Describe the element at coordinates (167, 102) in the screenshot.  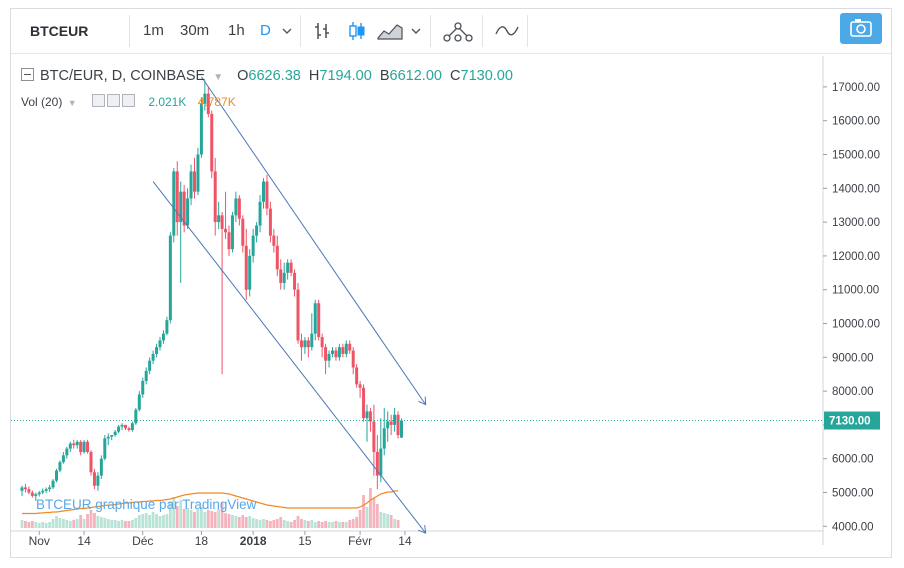
I see `volume-value: 2.021K` at that location.